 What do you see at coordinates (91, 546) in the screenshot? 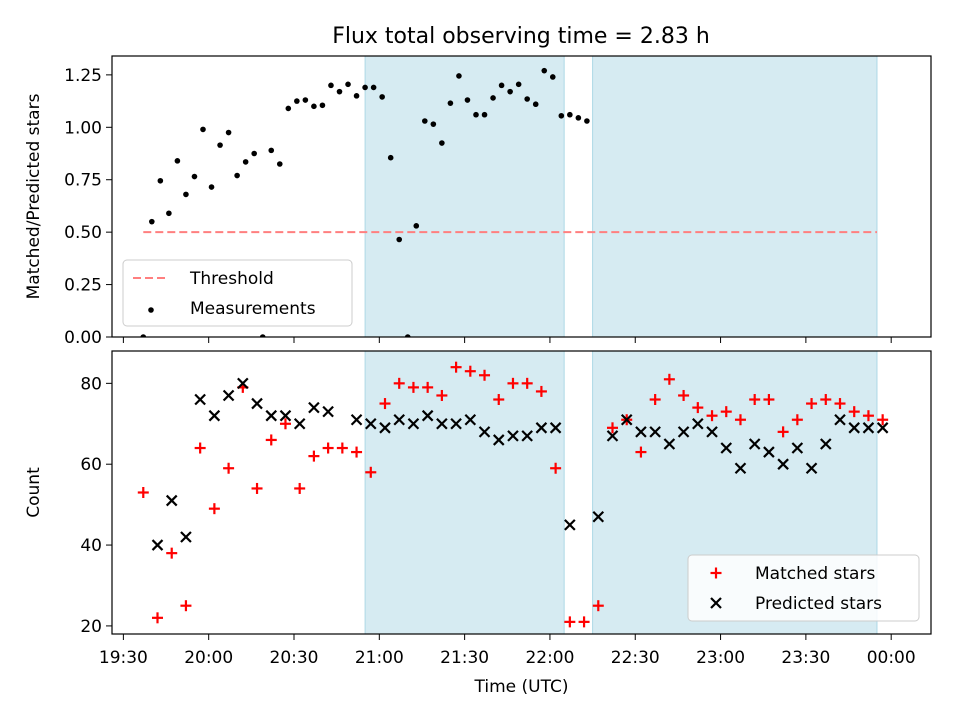
I see `y-tick-label: 40` at bounding box center [91, 546].